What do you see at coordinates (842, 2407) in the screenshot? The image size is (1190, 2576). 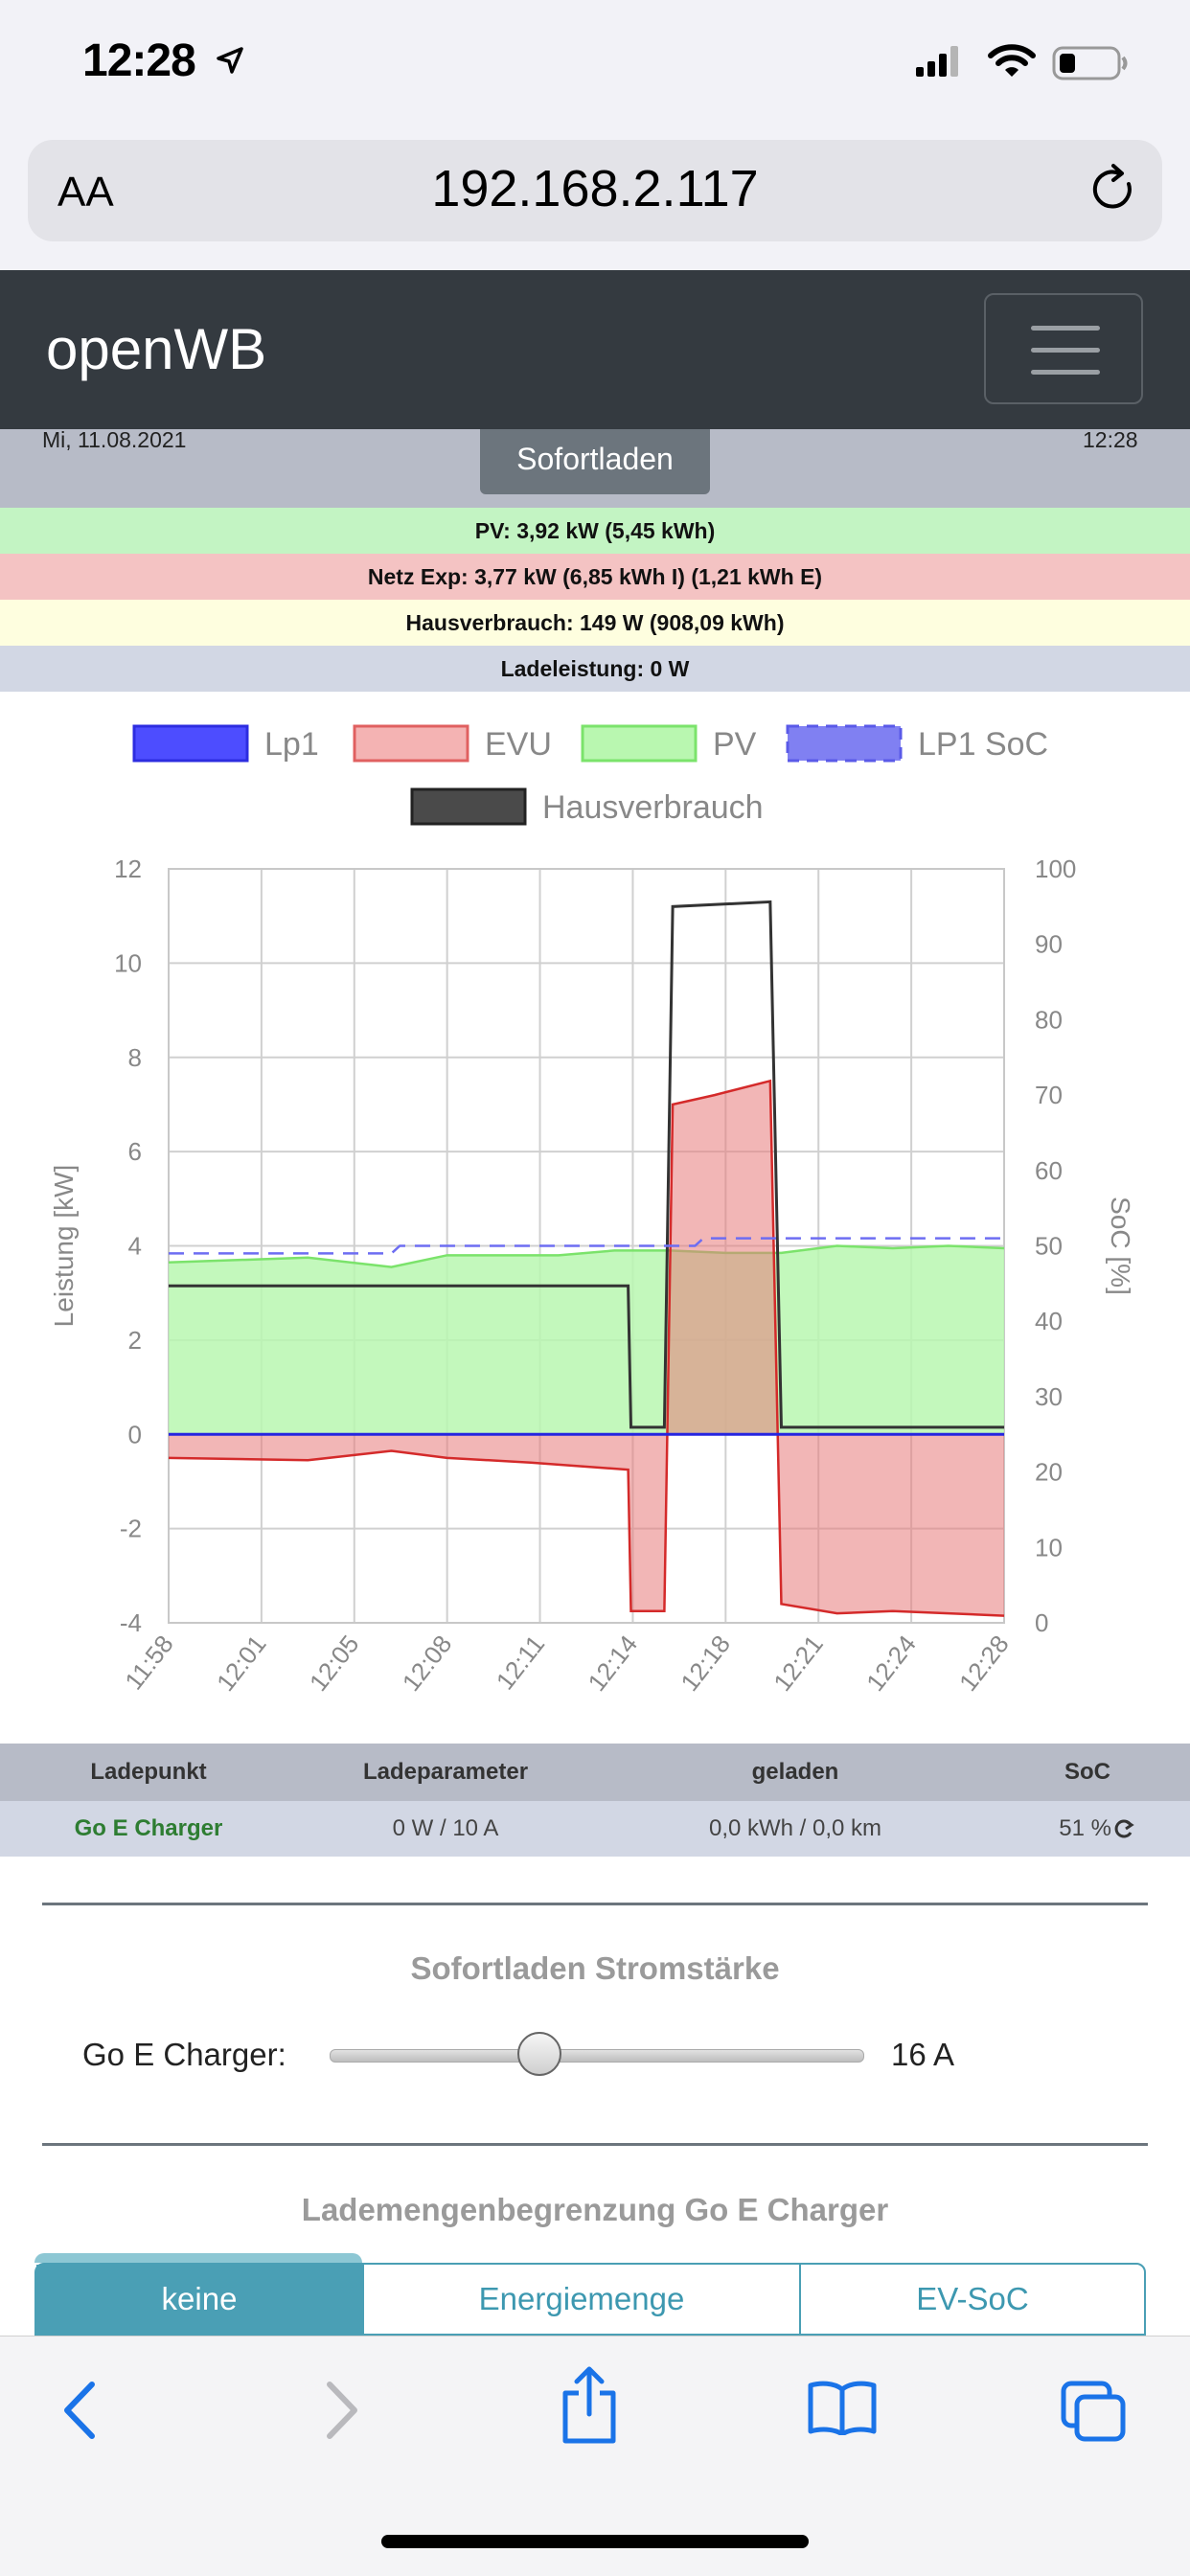 I see `bookmarks-icon` at bounding box center [842, 2407].